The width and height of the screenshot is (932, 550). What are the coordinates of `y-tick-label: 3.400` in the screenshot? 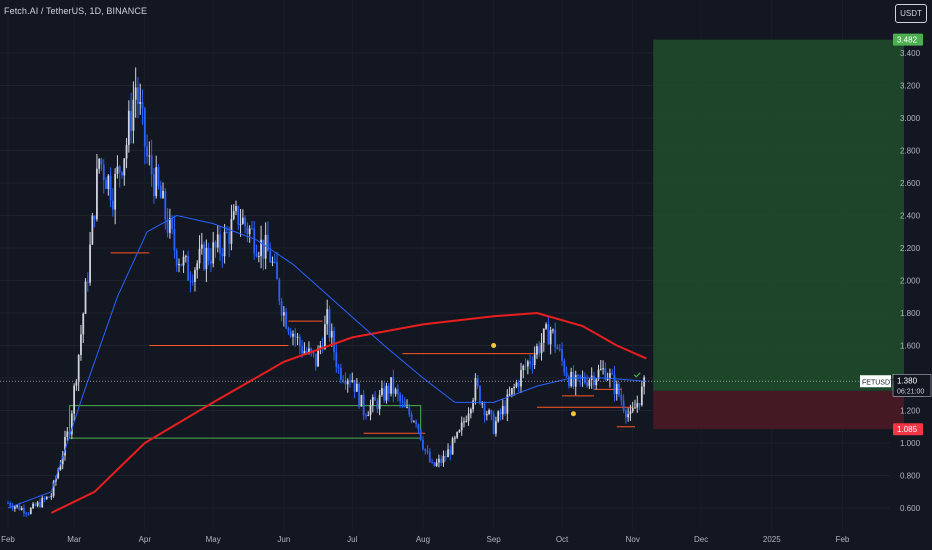 It's located at (910, 53).